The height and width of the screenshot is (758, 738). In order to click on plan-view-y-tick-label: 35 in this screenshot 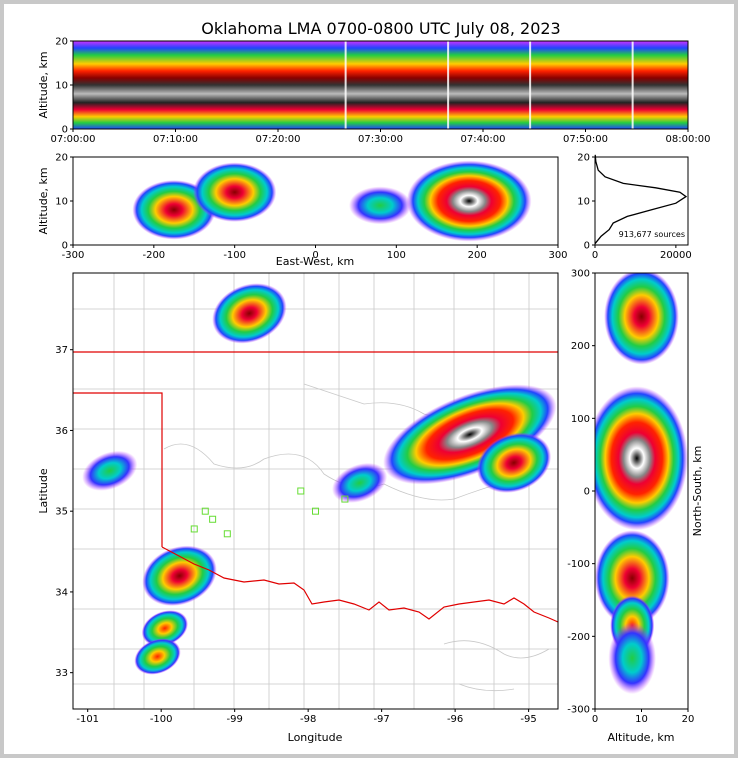, I will do `click(61, 512)`.